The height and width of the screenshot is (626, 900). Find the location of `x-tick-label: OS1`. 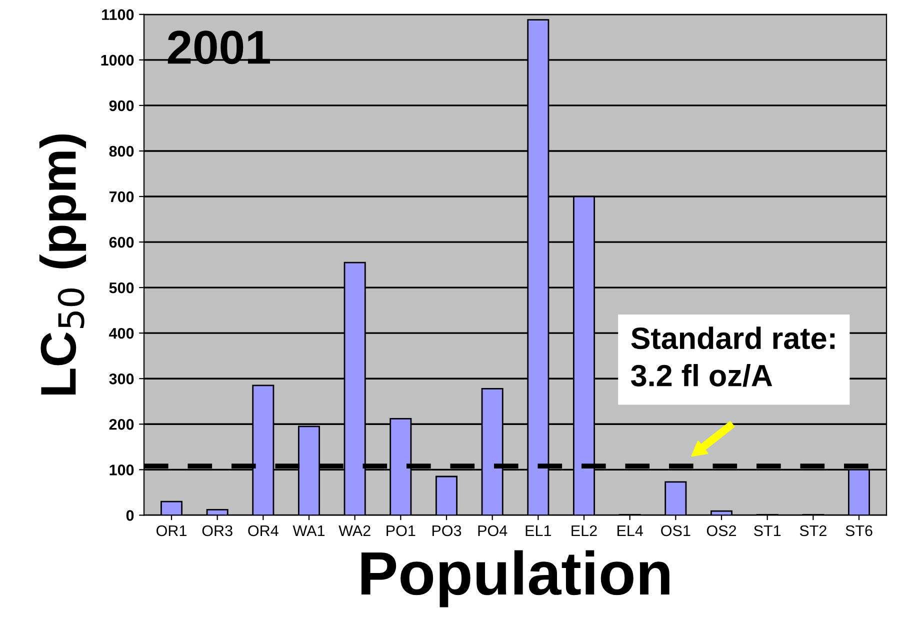

x-tick-label: OS1 is located at coordinates (675, 530).